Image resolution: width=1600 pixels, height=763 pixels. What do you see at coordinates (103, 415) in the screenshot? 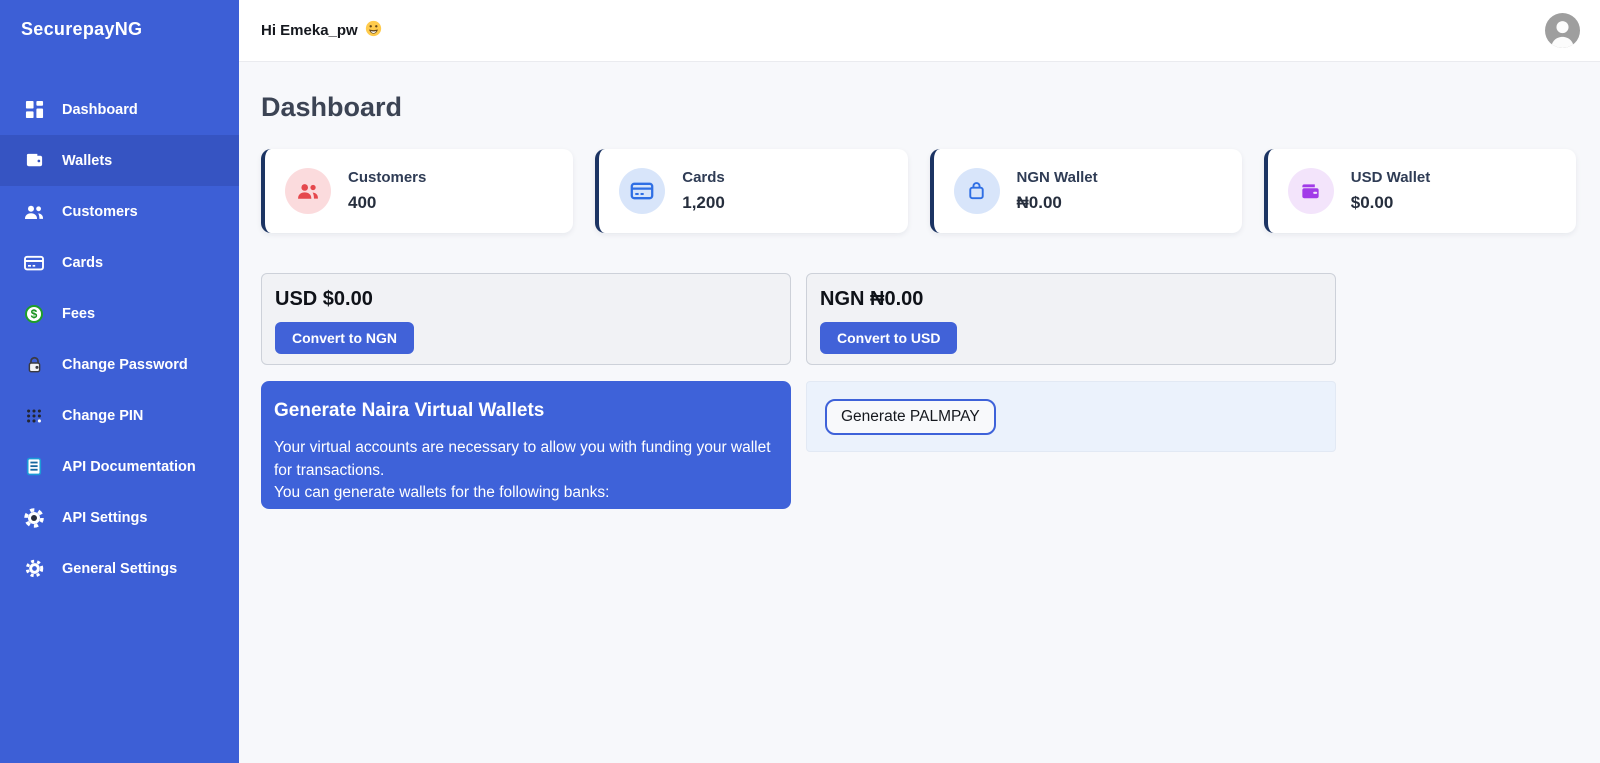
I see `sidebar-item-label: Change PIN` at bounding box center [103, 415].